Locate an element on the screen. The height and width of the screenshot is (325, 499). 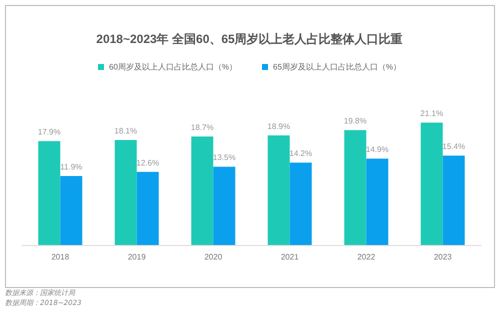
data-label: 17.9% is located at coordinates (49, 132).